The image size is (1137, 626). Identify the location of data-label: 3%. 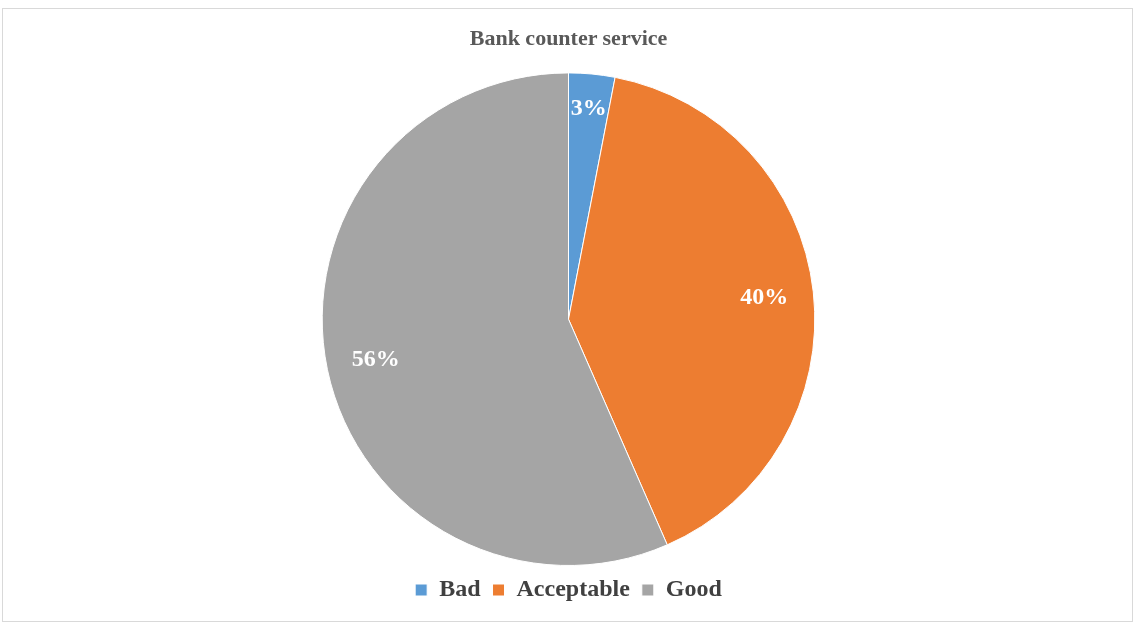
(588, 106).